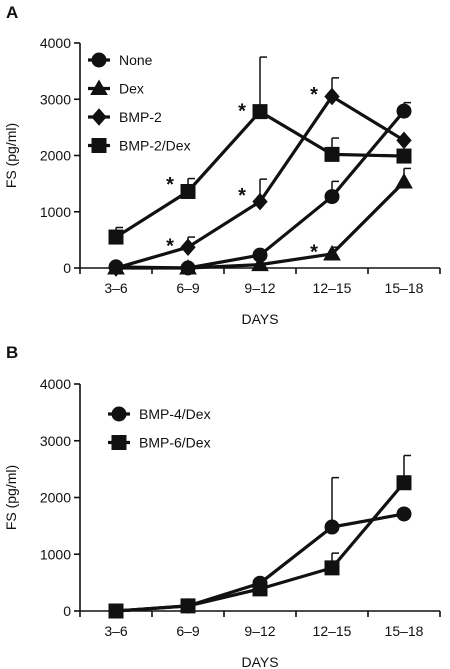  Describe the element at coordinates (140, 117) in the screenshot. I see `legend-label: BMP-2` at that location.